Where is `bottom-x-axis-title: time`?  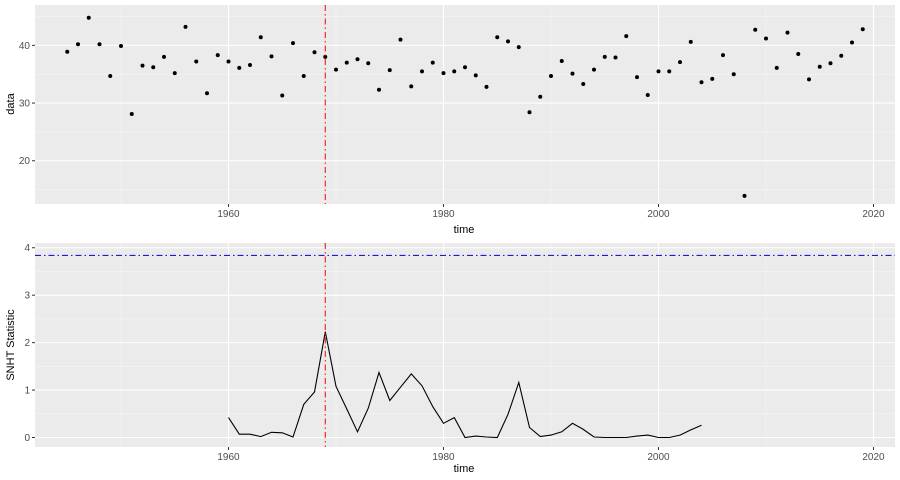 bottom-x-axis-title: time is located at coordinates (464, 469).